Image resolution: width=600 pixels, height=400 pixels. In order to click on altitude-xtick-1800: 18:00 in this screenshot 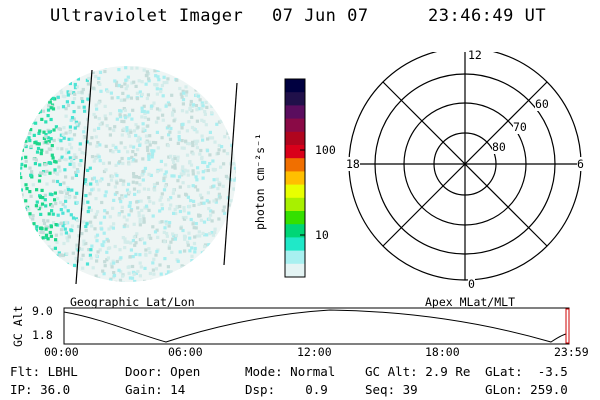, I will do `click(442, 352)`.